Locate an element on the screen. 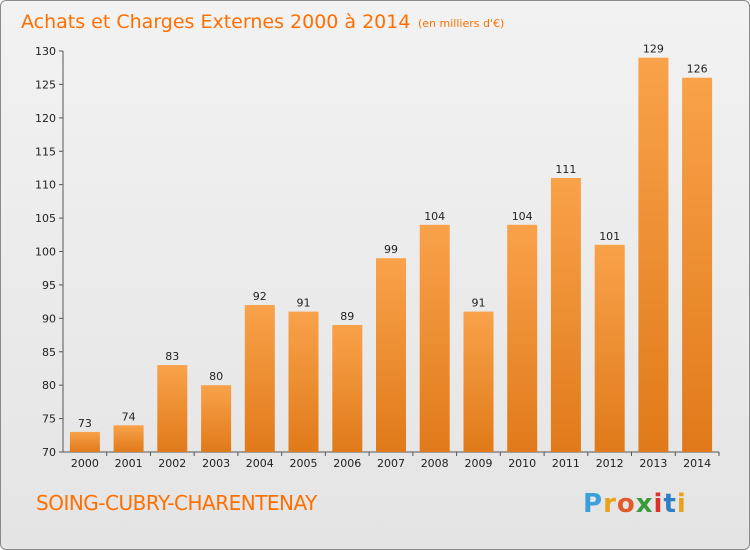 The width and height of the screenshot is (750, 550). data-label-2005: 91 is located at coordinates (304, 303).